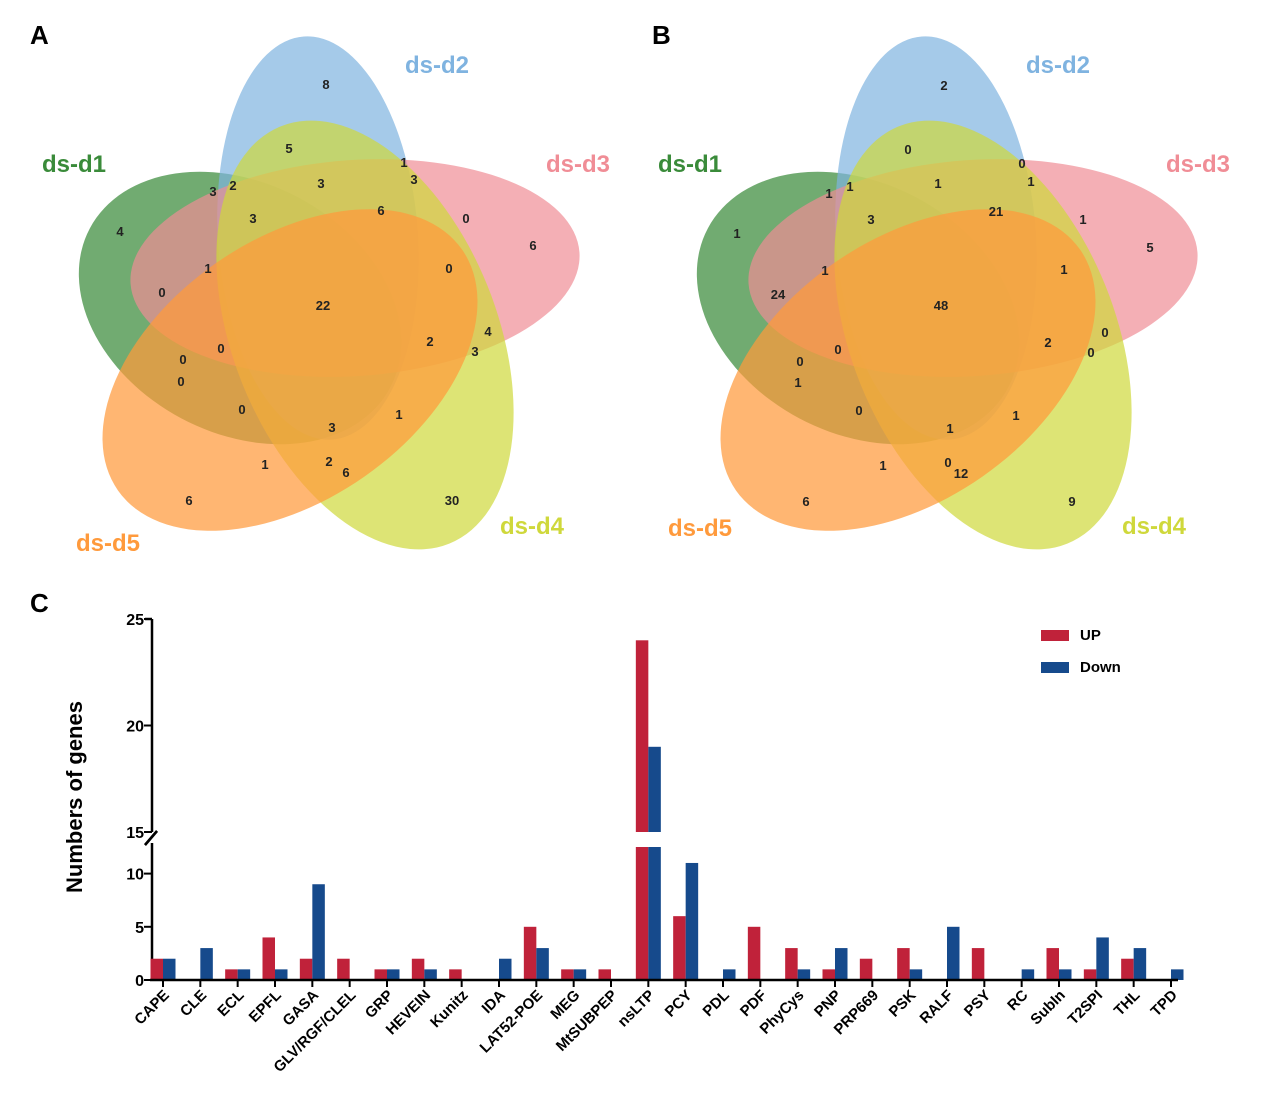 The height and width of the screenshot is (1112, 1269). I want to click on bar-down-pdl, so click(729, 974).